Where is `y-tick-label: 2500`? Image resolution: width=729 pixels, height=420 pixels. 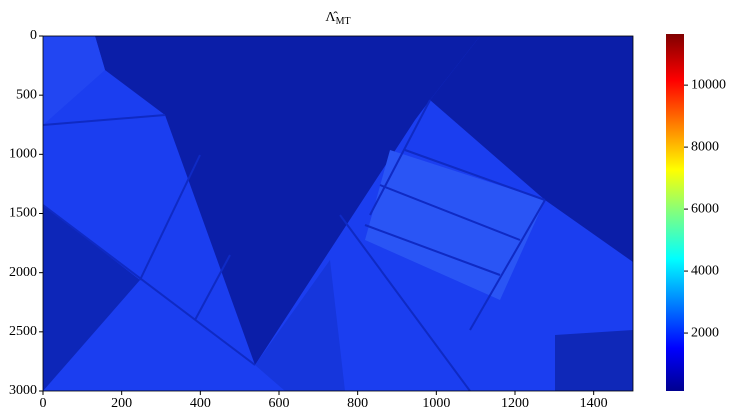 y-tick-label: 2500 is located at coordinates (23, 331).